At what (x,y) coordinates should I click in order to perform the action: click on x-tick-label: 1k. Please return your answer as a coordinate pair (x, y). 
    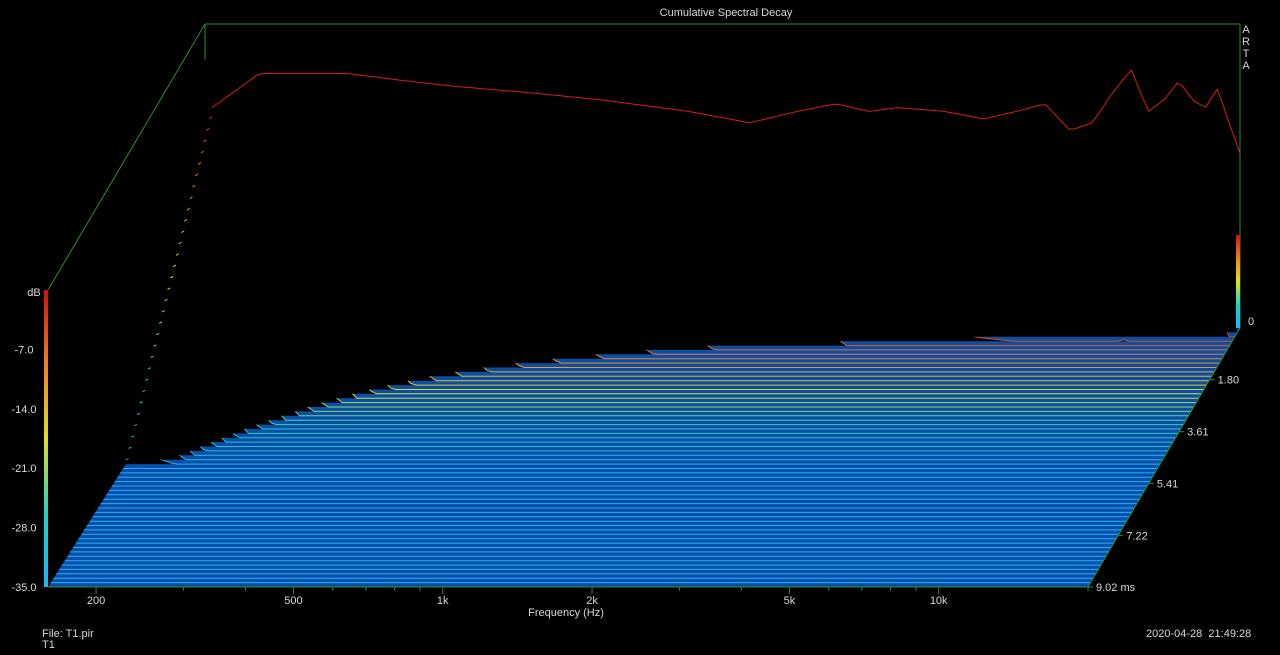
    Looking at the image, I should click on (443, 601).